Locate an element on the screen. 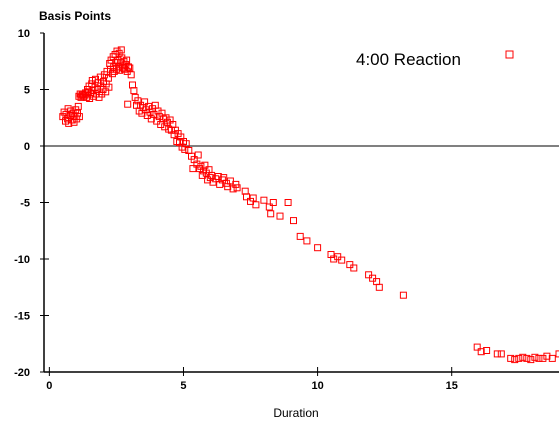 This screenshot has width=559, height=434. x-tick-label: 0 is located at coordinates (49, 386).